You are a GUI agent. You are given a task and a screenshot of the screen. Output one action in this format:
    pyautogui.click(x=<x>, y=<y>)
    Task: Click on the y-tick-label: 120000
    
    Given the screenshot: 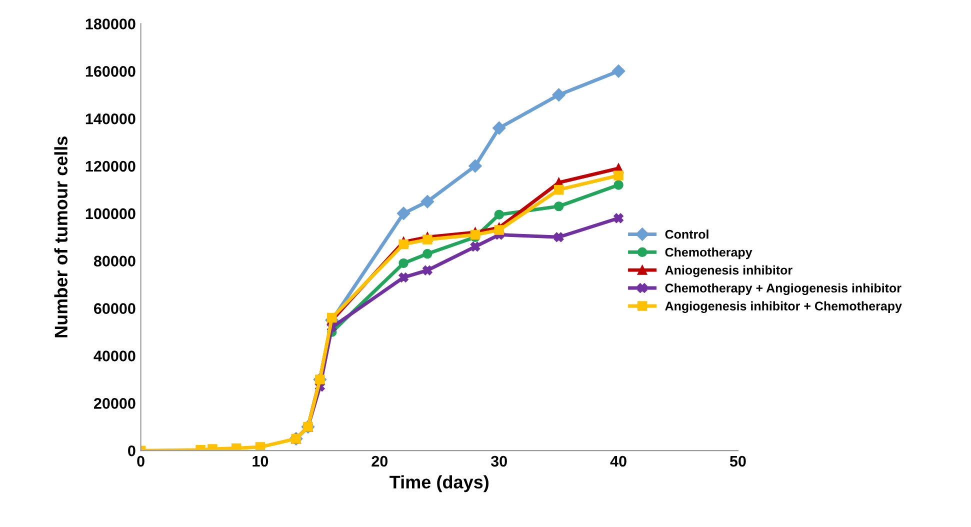 What is the action you would take?
    pyautogui.click(x=111, y=166)
    